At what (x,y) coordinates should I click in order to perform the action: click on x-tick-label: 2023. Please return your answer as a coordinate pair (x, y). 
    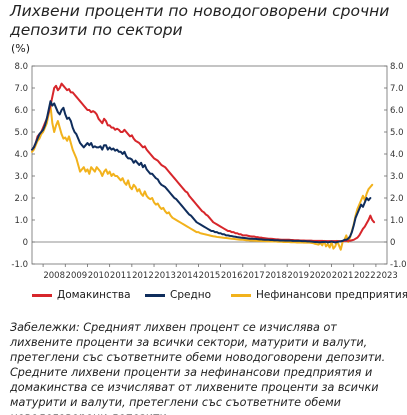
    Looking at the image, I should click on (387, 276).